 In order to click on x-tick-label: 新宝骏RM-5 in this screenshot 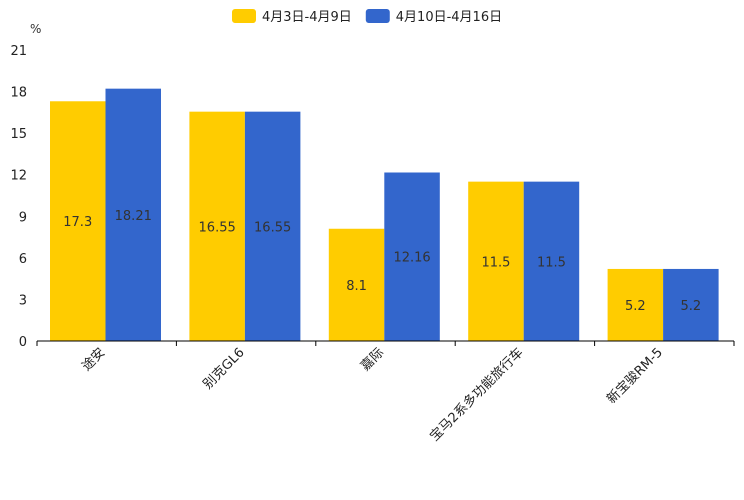, I will do `click(635, 376)`.